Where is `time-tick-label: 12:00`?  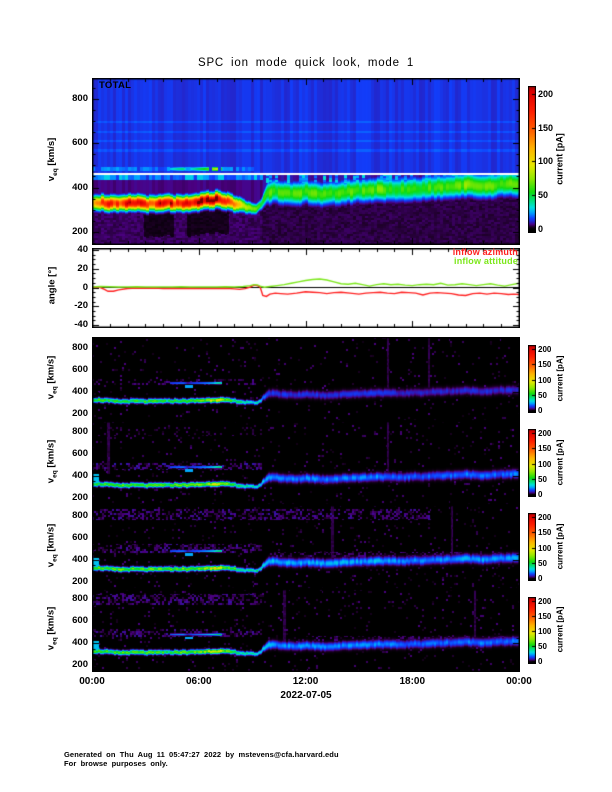
time-tick-label: 12:00 is located at coordinates (305, 681).